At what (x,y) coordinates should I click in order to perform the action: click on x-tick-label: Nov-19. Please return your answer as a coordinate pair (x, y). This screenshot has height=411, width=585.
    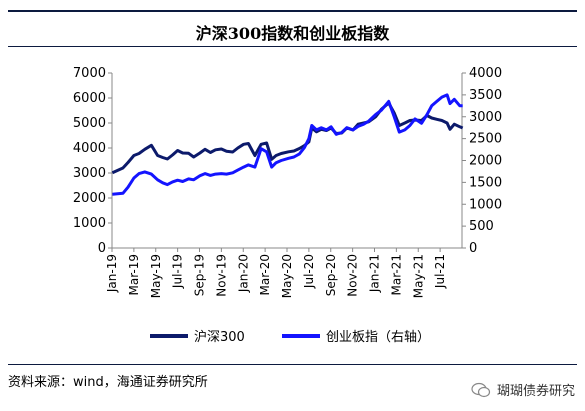
    Looking at the image, I should click on (221, 275).